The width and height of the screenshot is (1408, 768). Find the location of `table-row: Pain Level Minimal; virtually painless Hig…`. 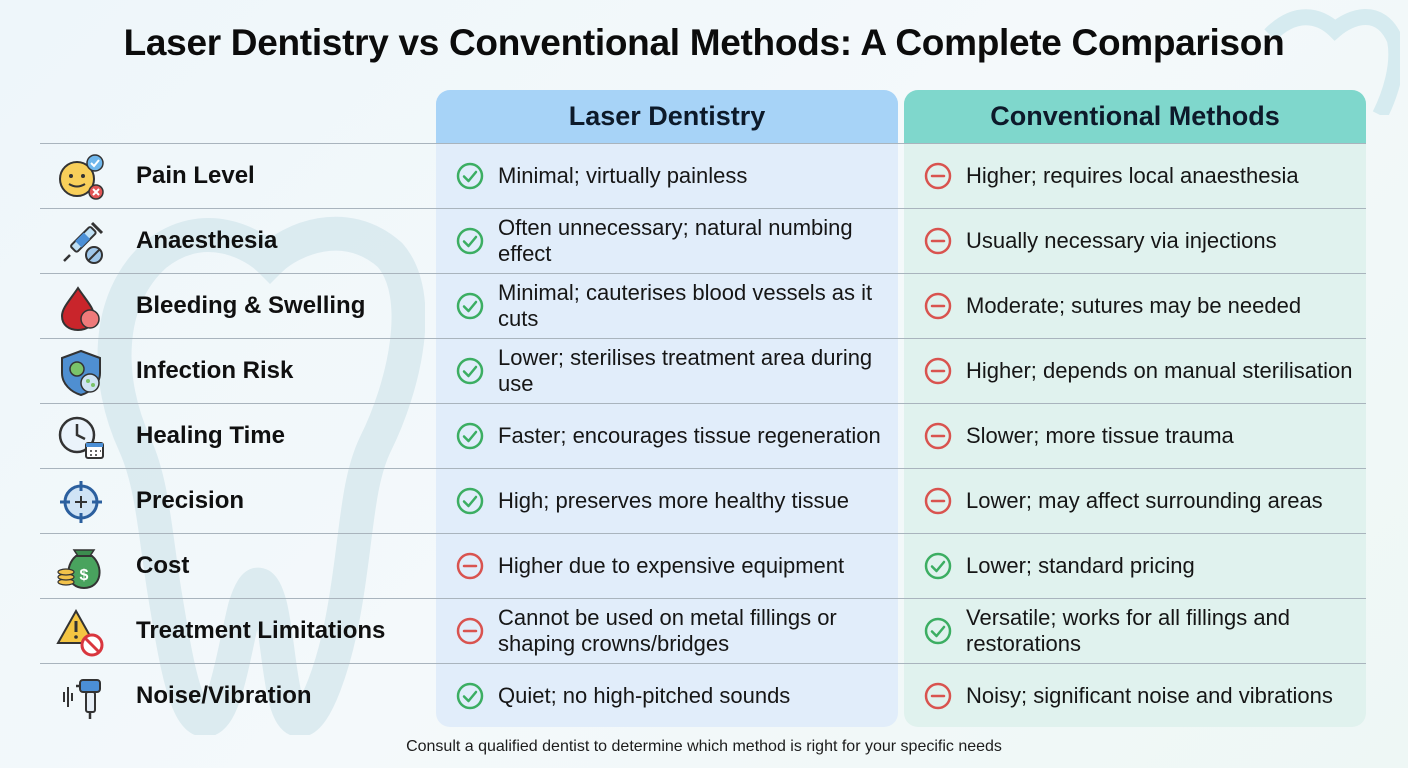

table-row: Pain Level Minimal; virtually painless Hig… is located at coordinates (703, 175).